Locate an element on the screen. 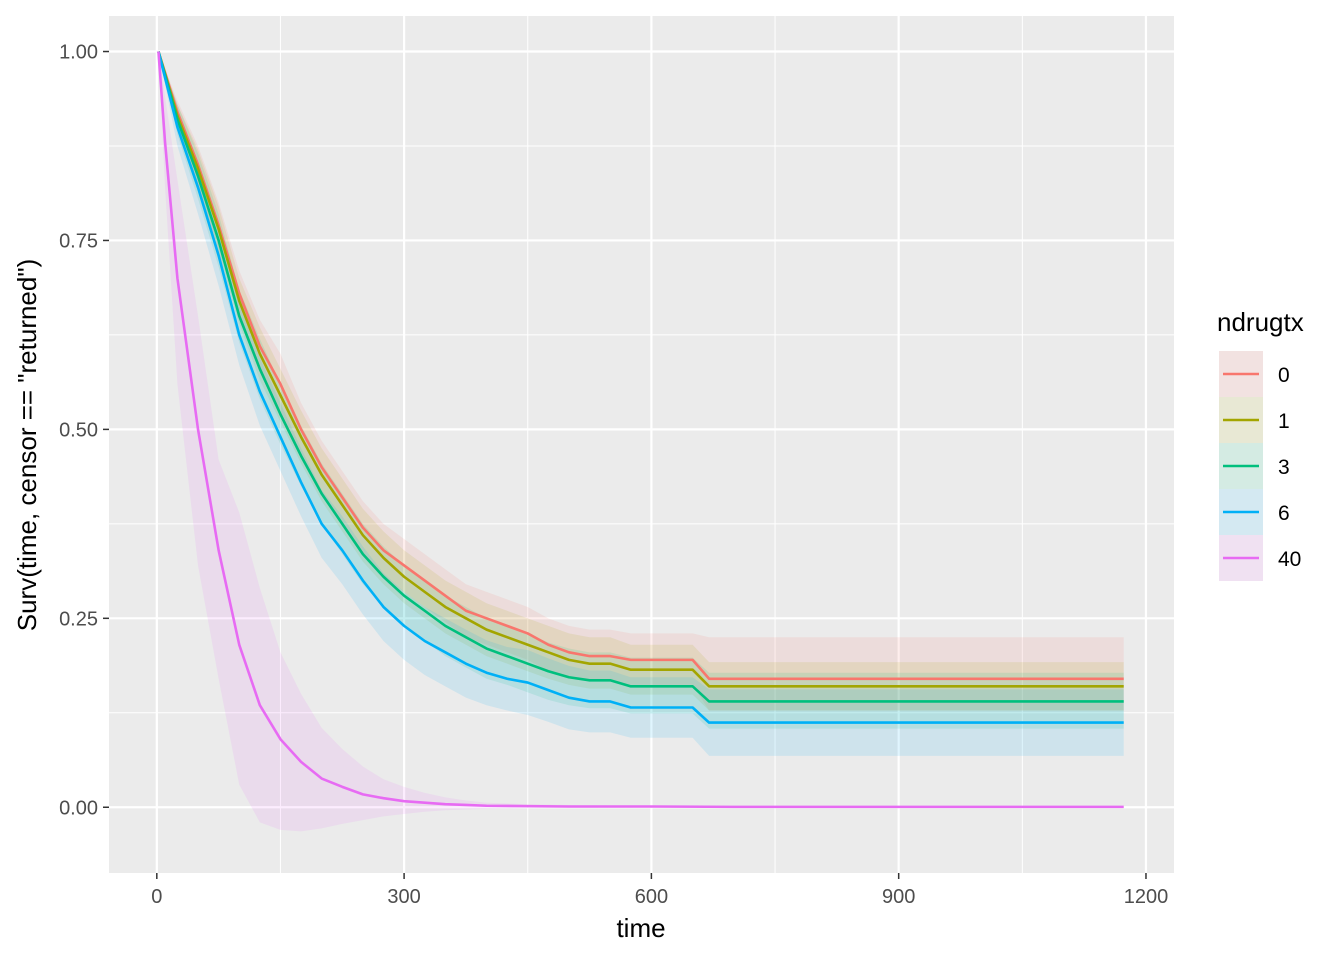 The height and width of the screenshot is (960, 1344). y-tick-label: 0.00 is located at coordinates (78, 808).